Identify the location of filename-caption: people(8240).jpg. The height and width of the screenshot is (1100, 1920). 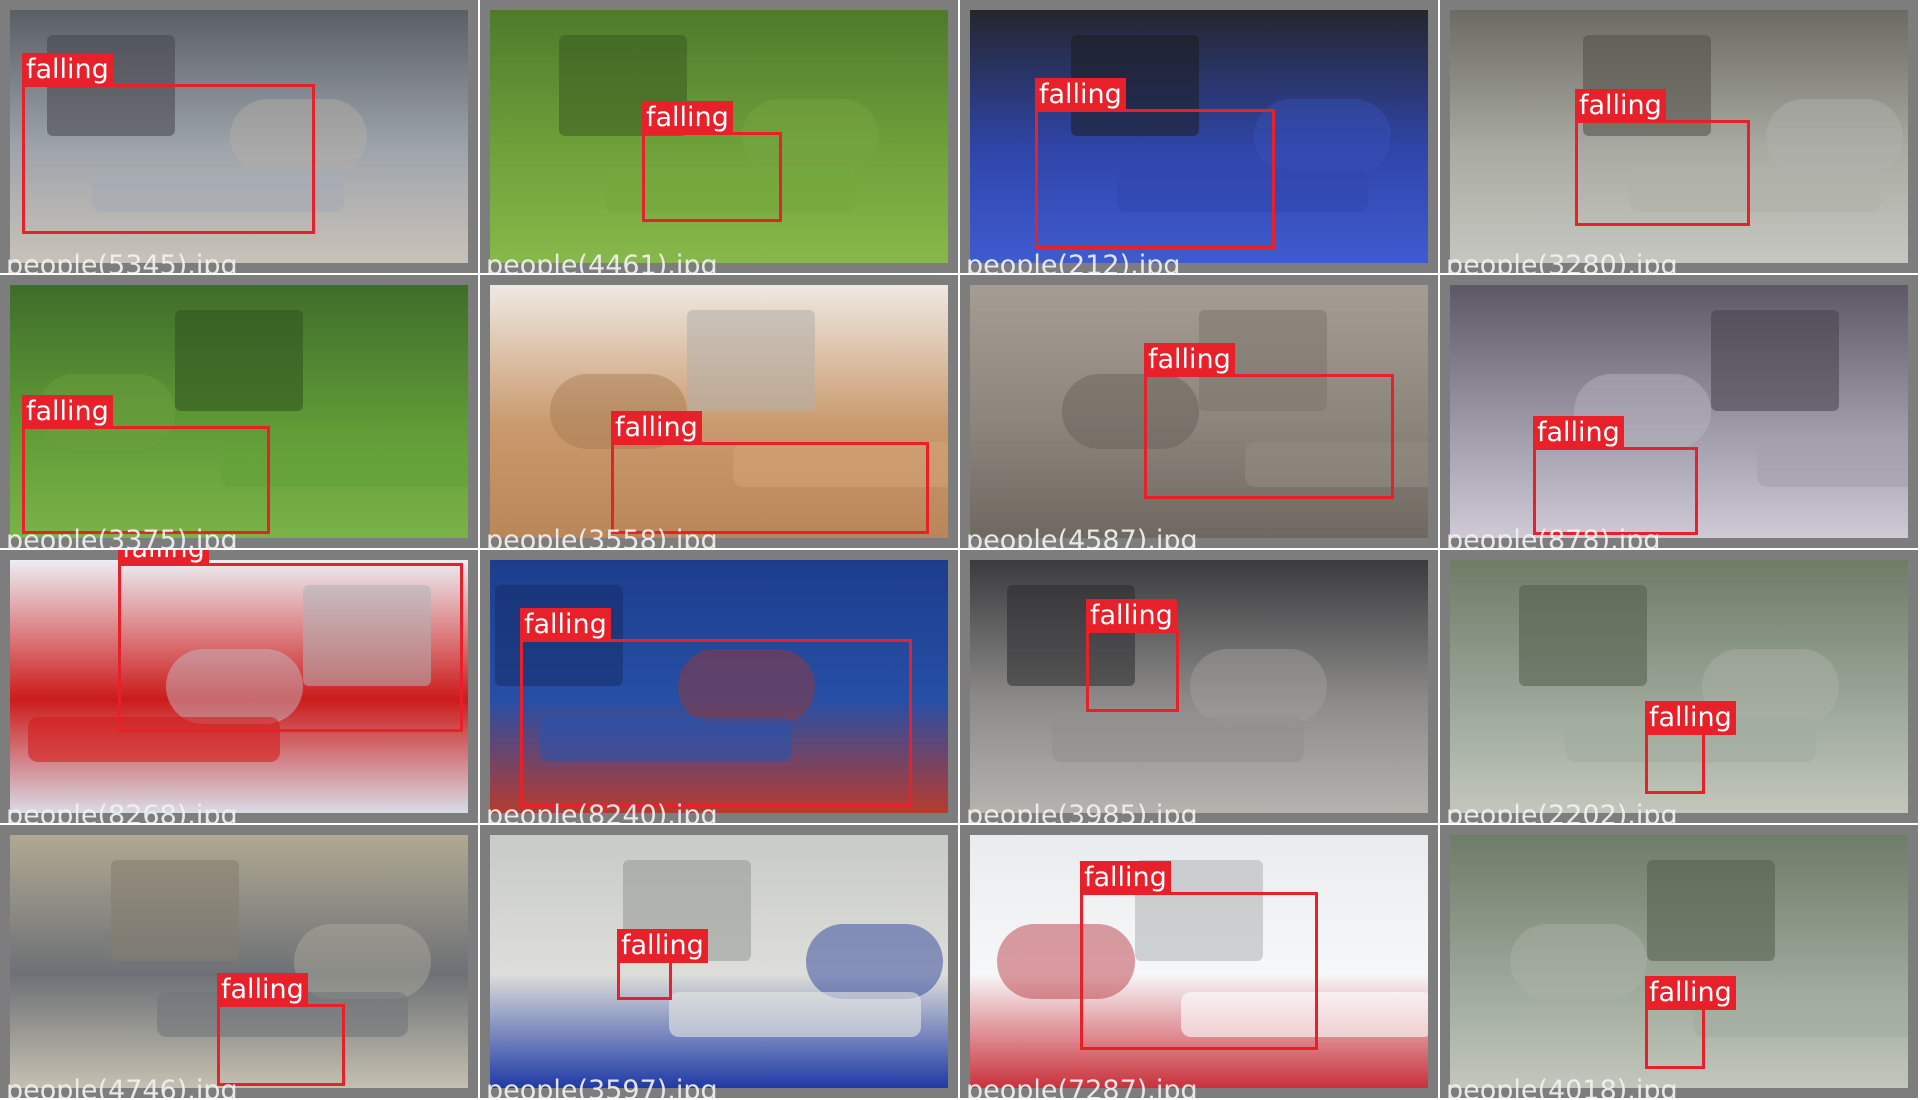
(602, 811).